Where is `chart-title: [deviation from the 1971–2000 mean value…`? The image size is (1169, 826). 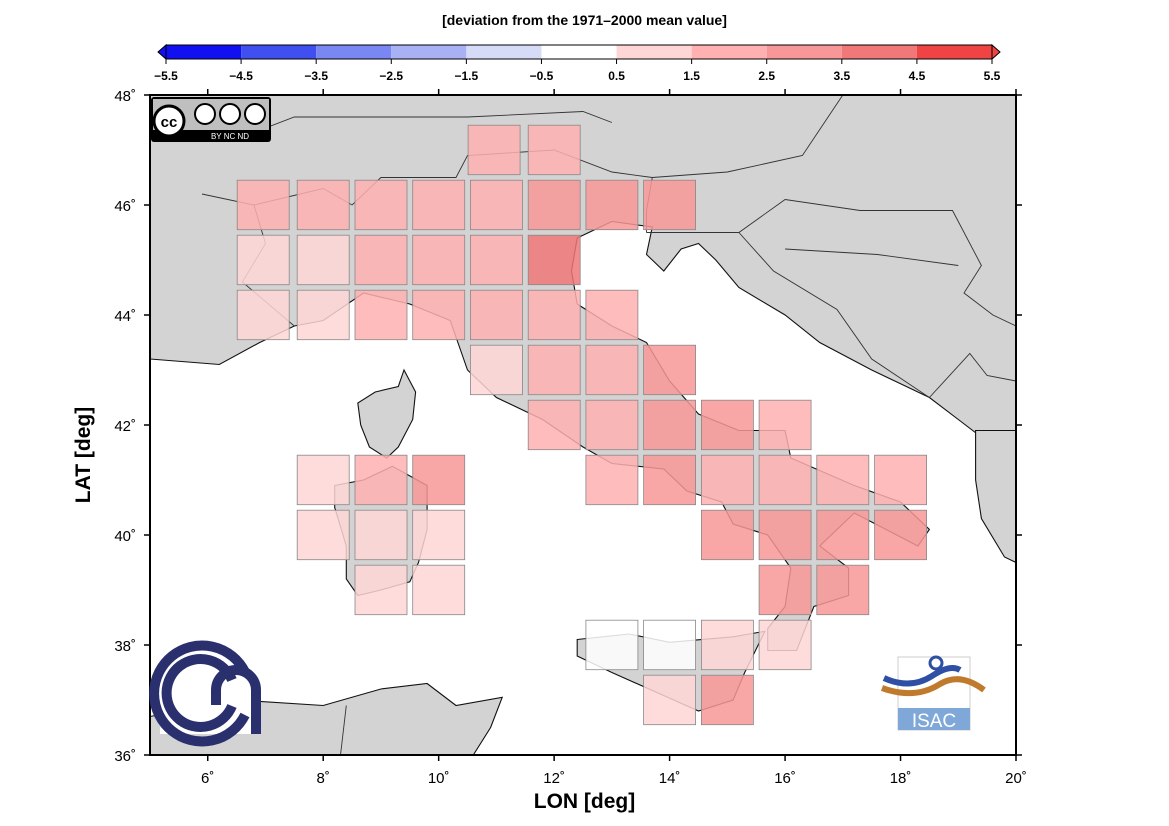 chart-title: [deviation from the 1971–2000 mean value… is located at coordinates (584, 20).